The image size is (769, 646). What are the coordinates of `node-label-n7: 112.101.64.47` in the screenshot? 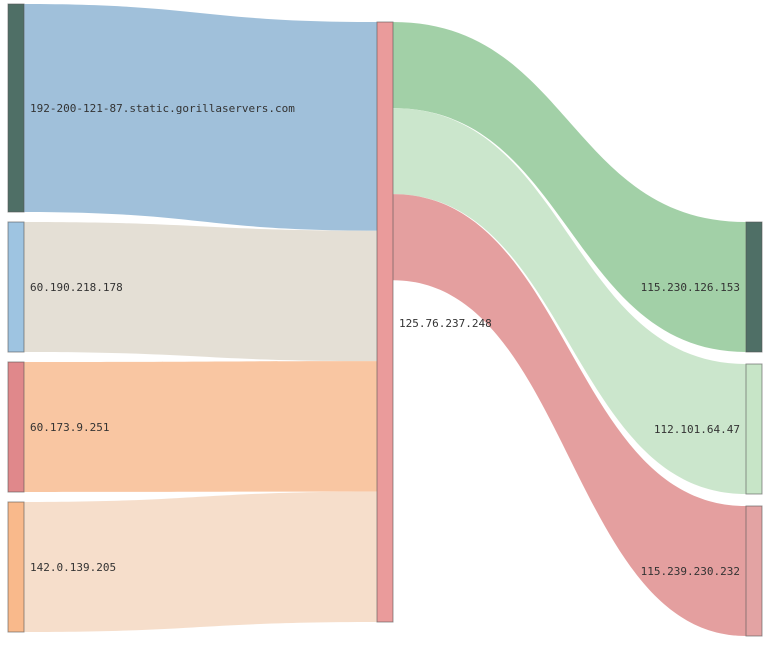 It's located at (697, 429).